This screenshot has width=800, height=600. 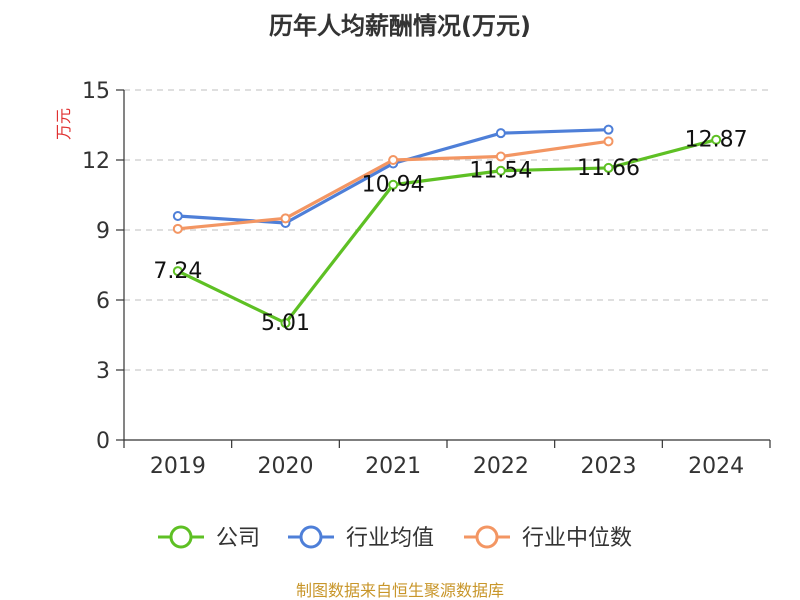 I want to click on y-tick-label: 3, so click(x=103, y=371).